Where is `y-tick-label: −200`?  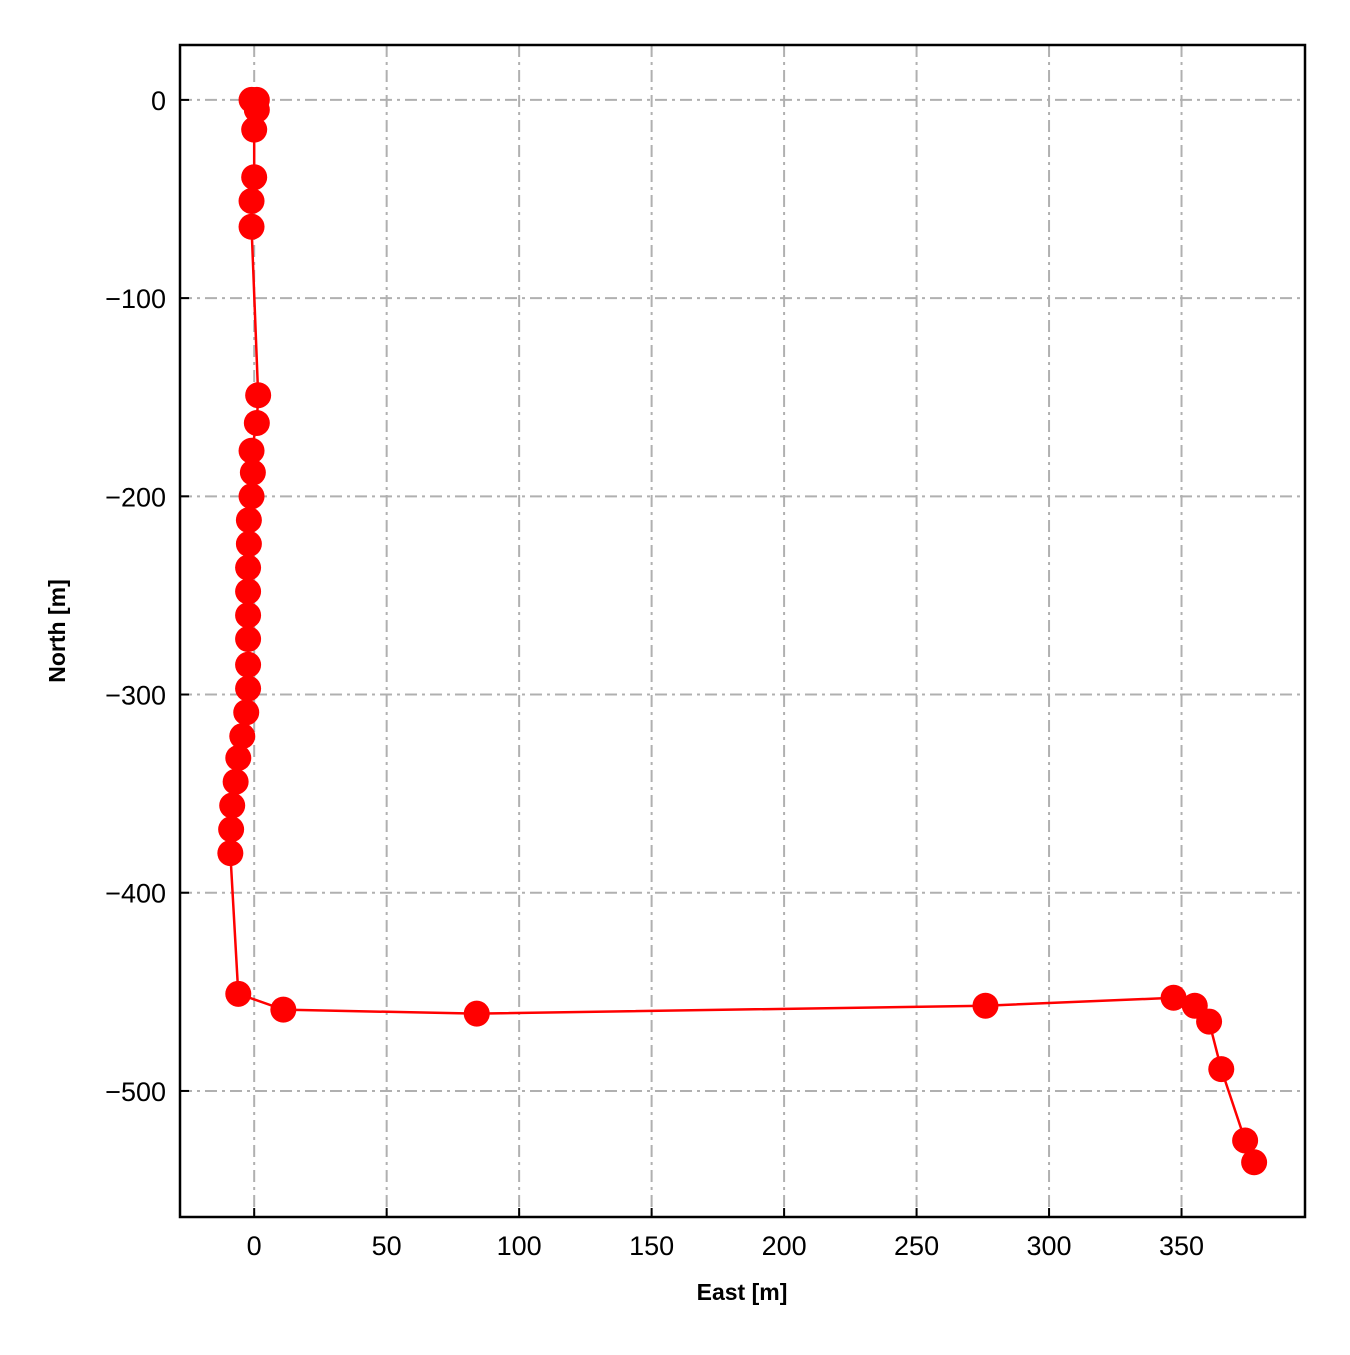 y-tick-label: −200 is located at coordinates (135, 497).